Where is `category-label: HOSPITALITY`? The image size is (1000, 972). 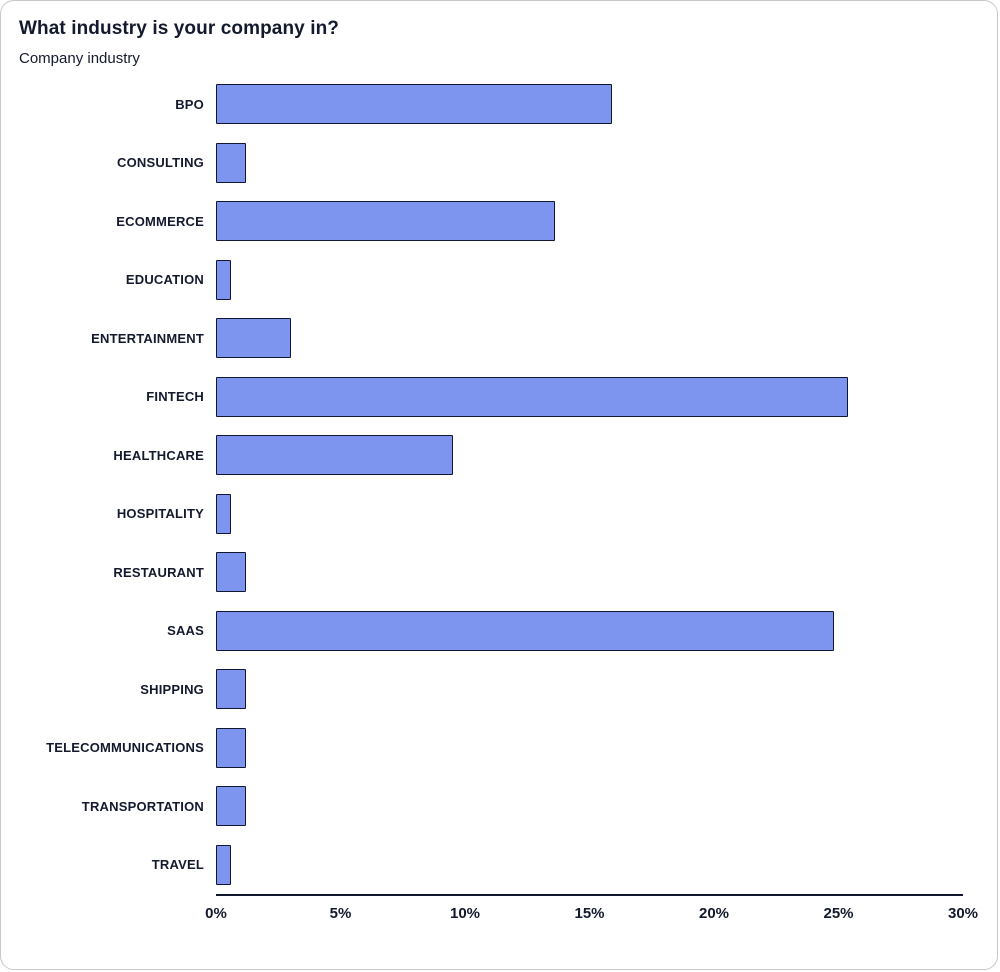 category-label: HOSPITALITY is located at coordinates (160, 514).